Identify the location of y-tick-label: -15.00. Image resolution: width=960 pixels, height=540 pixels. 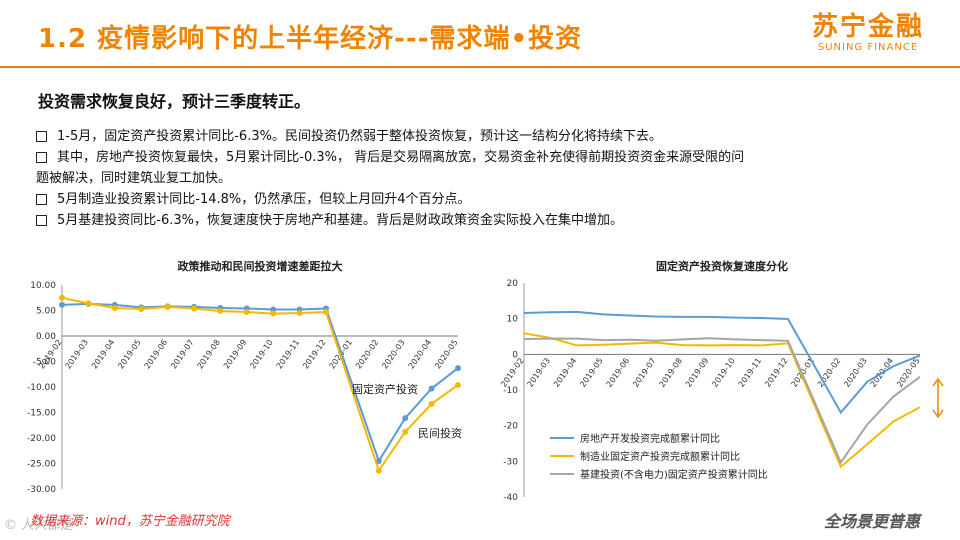
(41, 414).